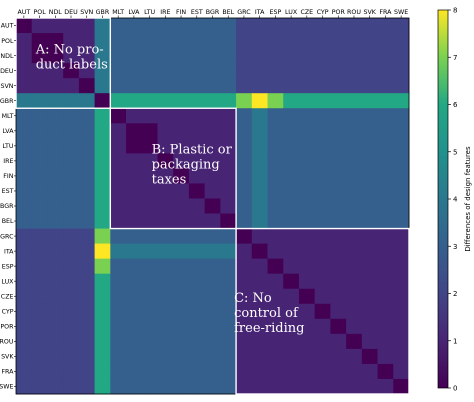  Describe the element at coordinates (134, 12) in the screenshot. I see `x-tick-LVA: LVA` at that location.